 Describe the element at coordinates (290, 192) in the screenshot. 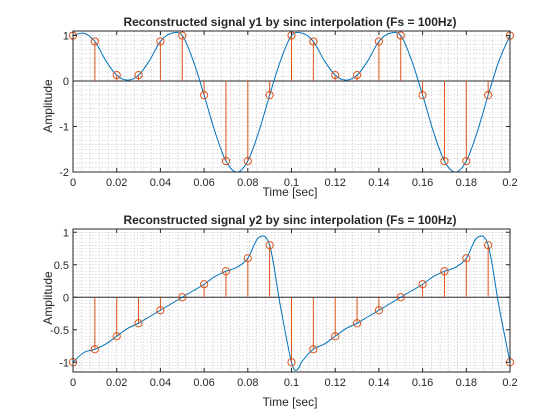

I see `axes-y1-xlabel: Time [sec]` at that location.